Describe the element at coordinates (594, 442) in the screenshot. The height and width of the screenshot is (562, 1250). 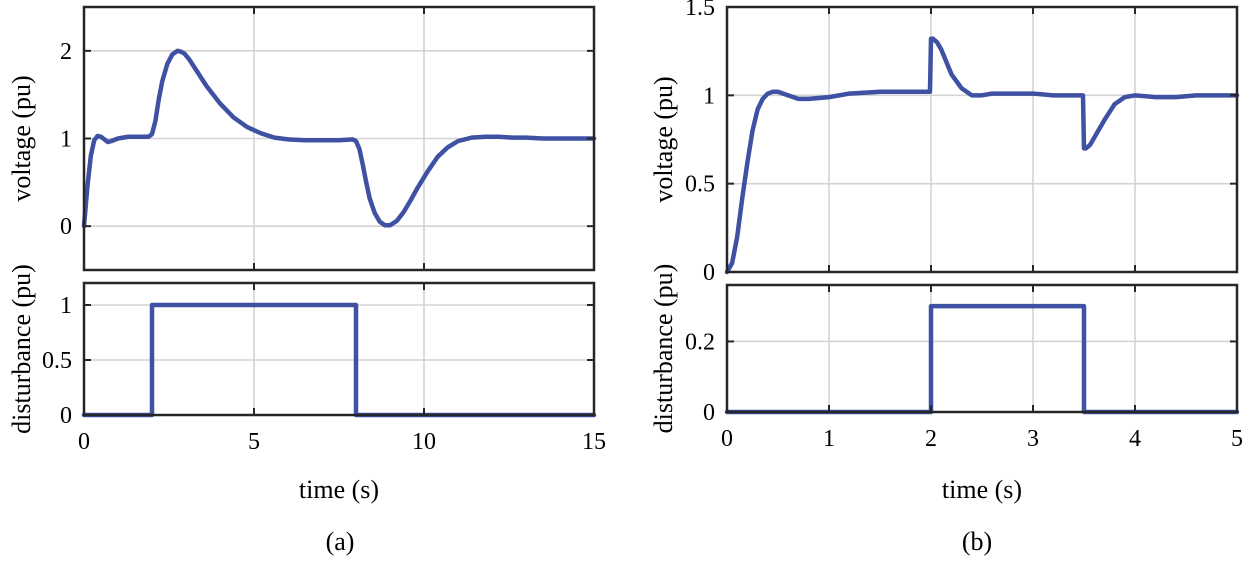
I see `x-tick-label: 15` at that location.